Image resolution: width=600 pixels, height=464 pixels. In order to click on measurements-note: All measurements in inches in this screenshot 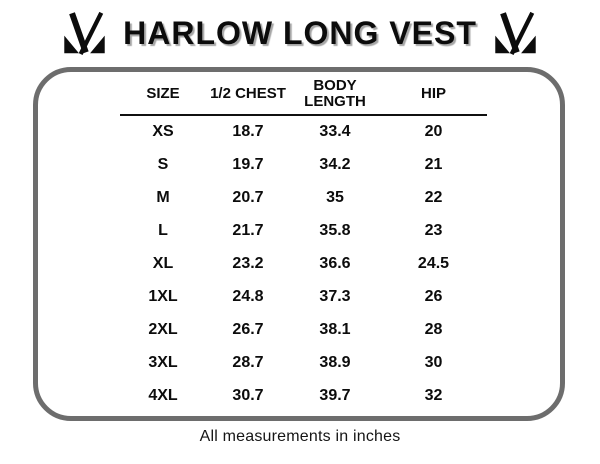, I will do `click(300, 436)`.